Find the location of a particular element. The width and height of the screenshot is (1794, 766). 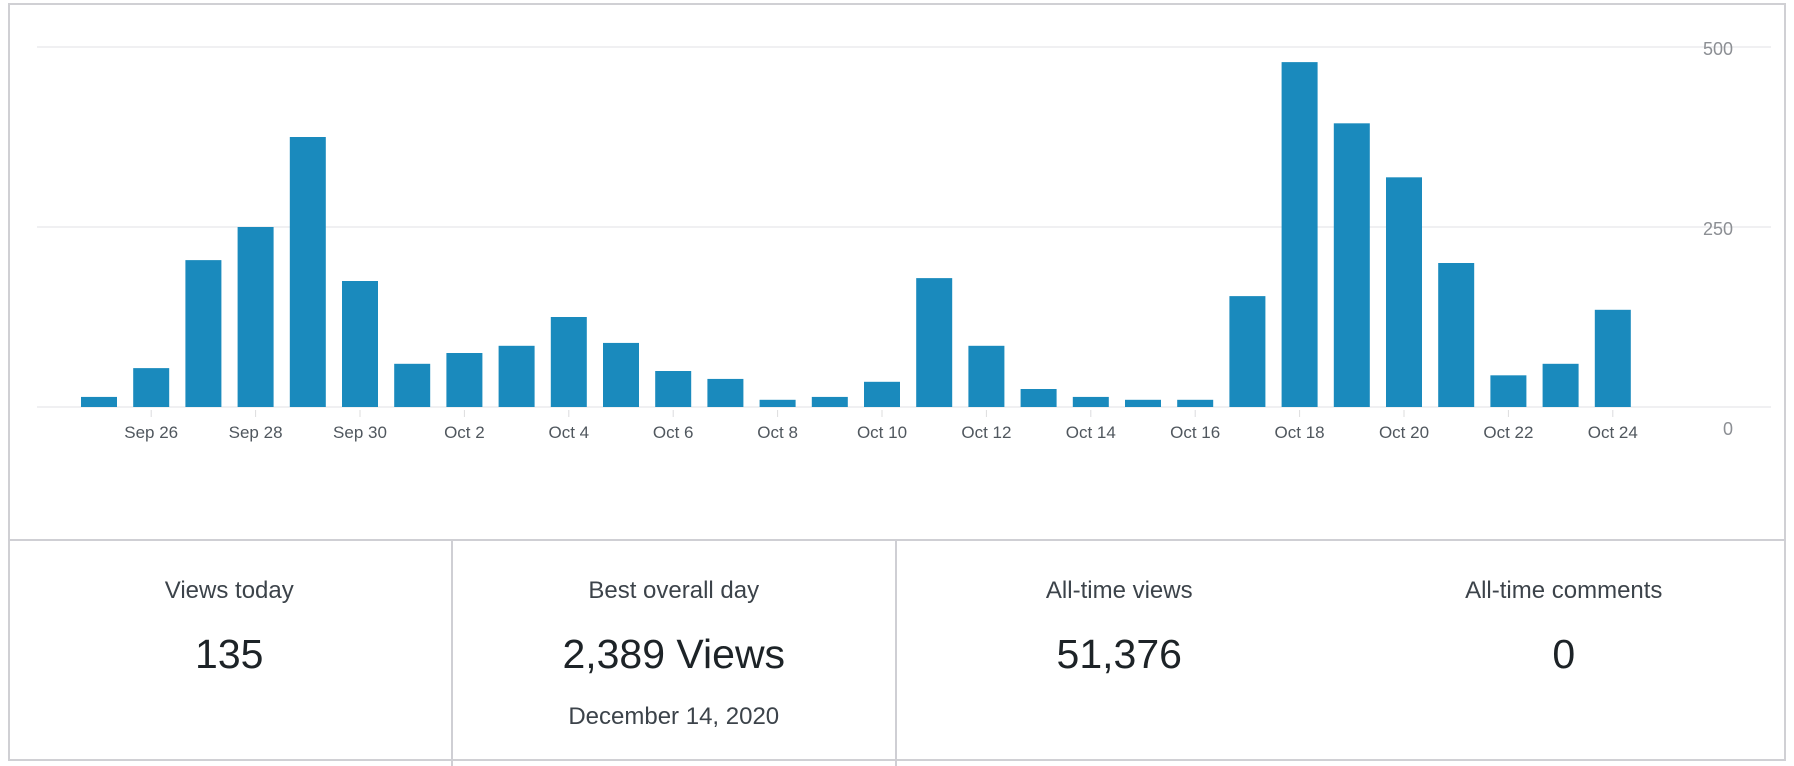

stat-all-time-comments: All-time comments 0 is located at coordinates (1564, 653).